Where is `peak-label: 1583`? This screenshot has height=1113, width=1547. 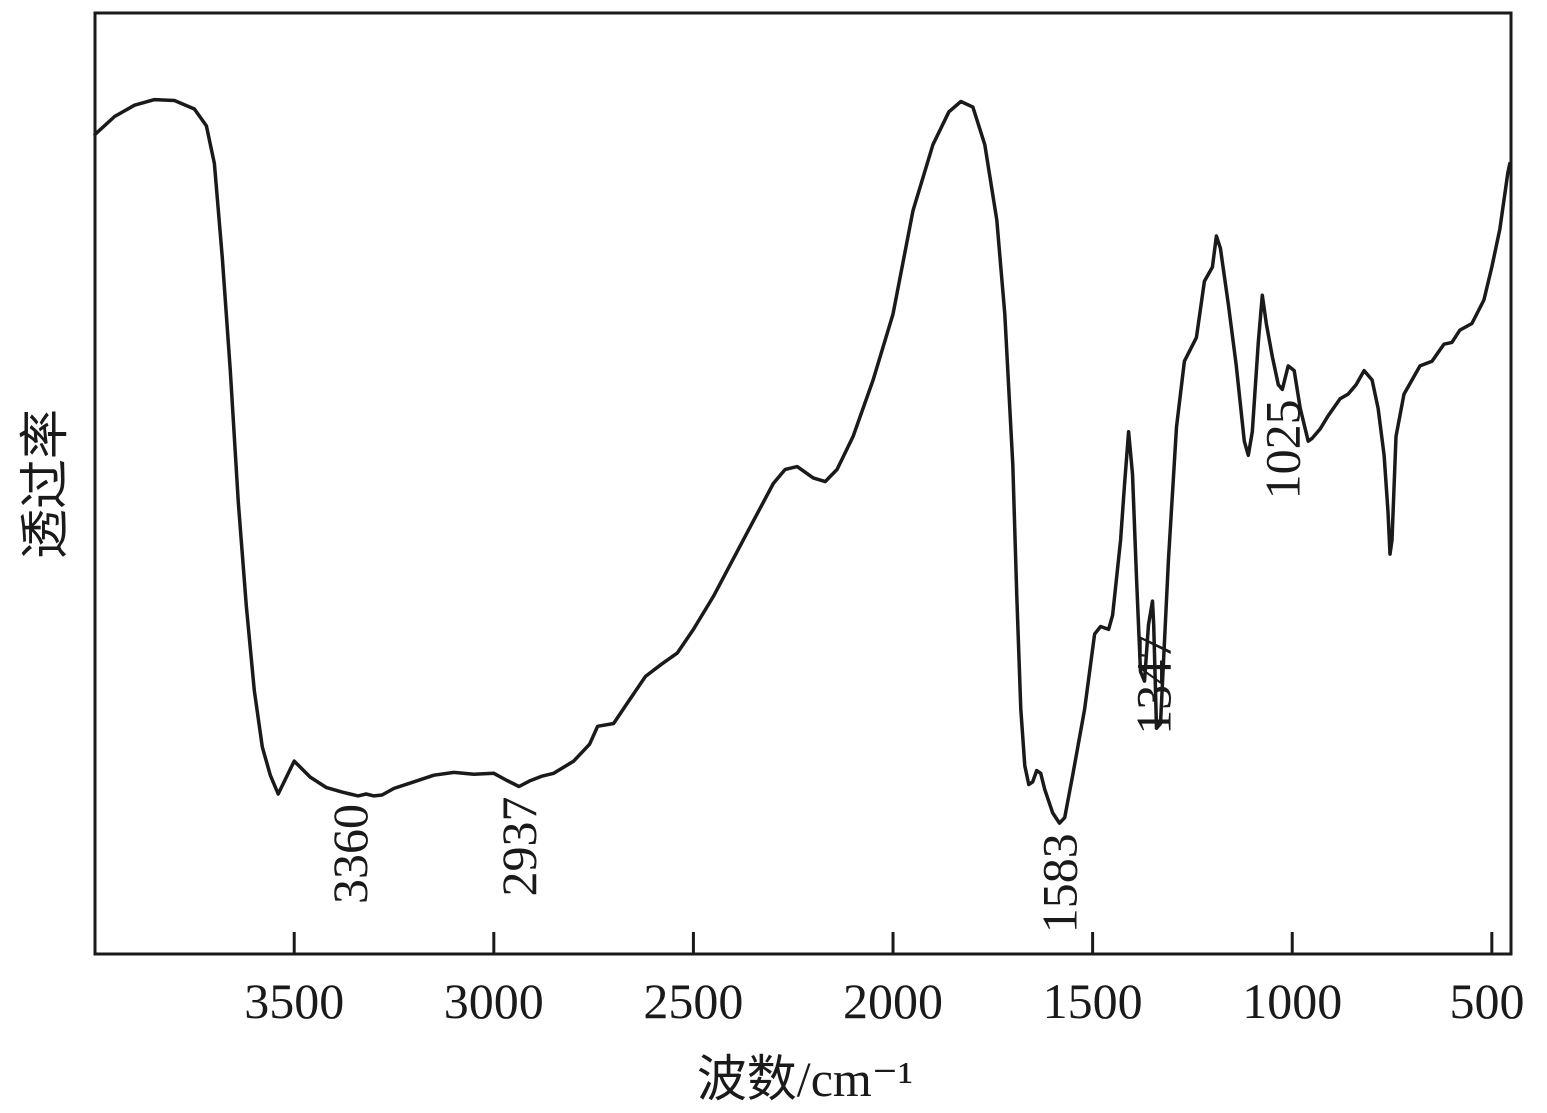
peak-label: 1583 is located at coordinates (1060, 883).